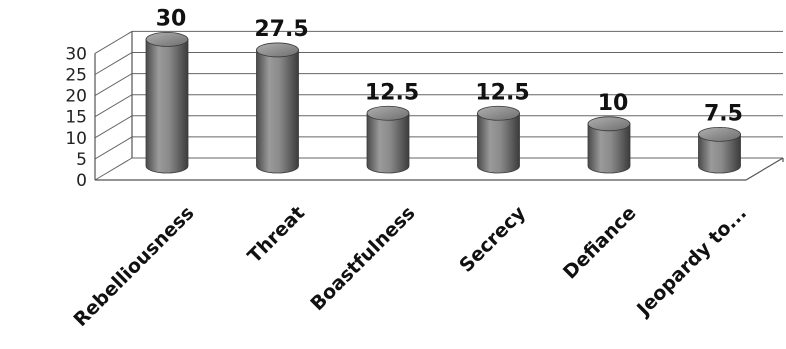  I want to click on category-label: Rebelliousness, so click(134, 266).